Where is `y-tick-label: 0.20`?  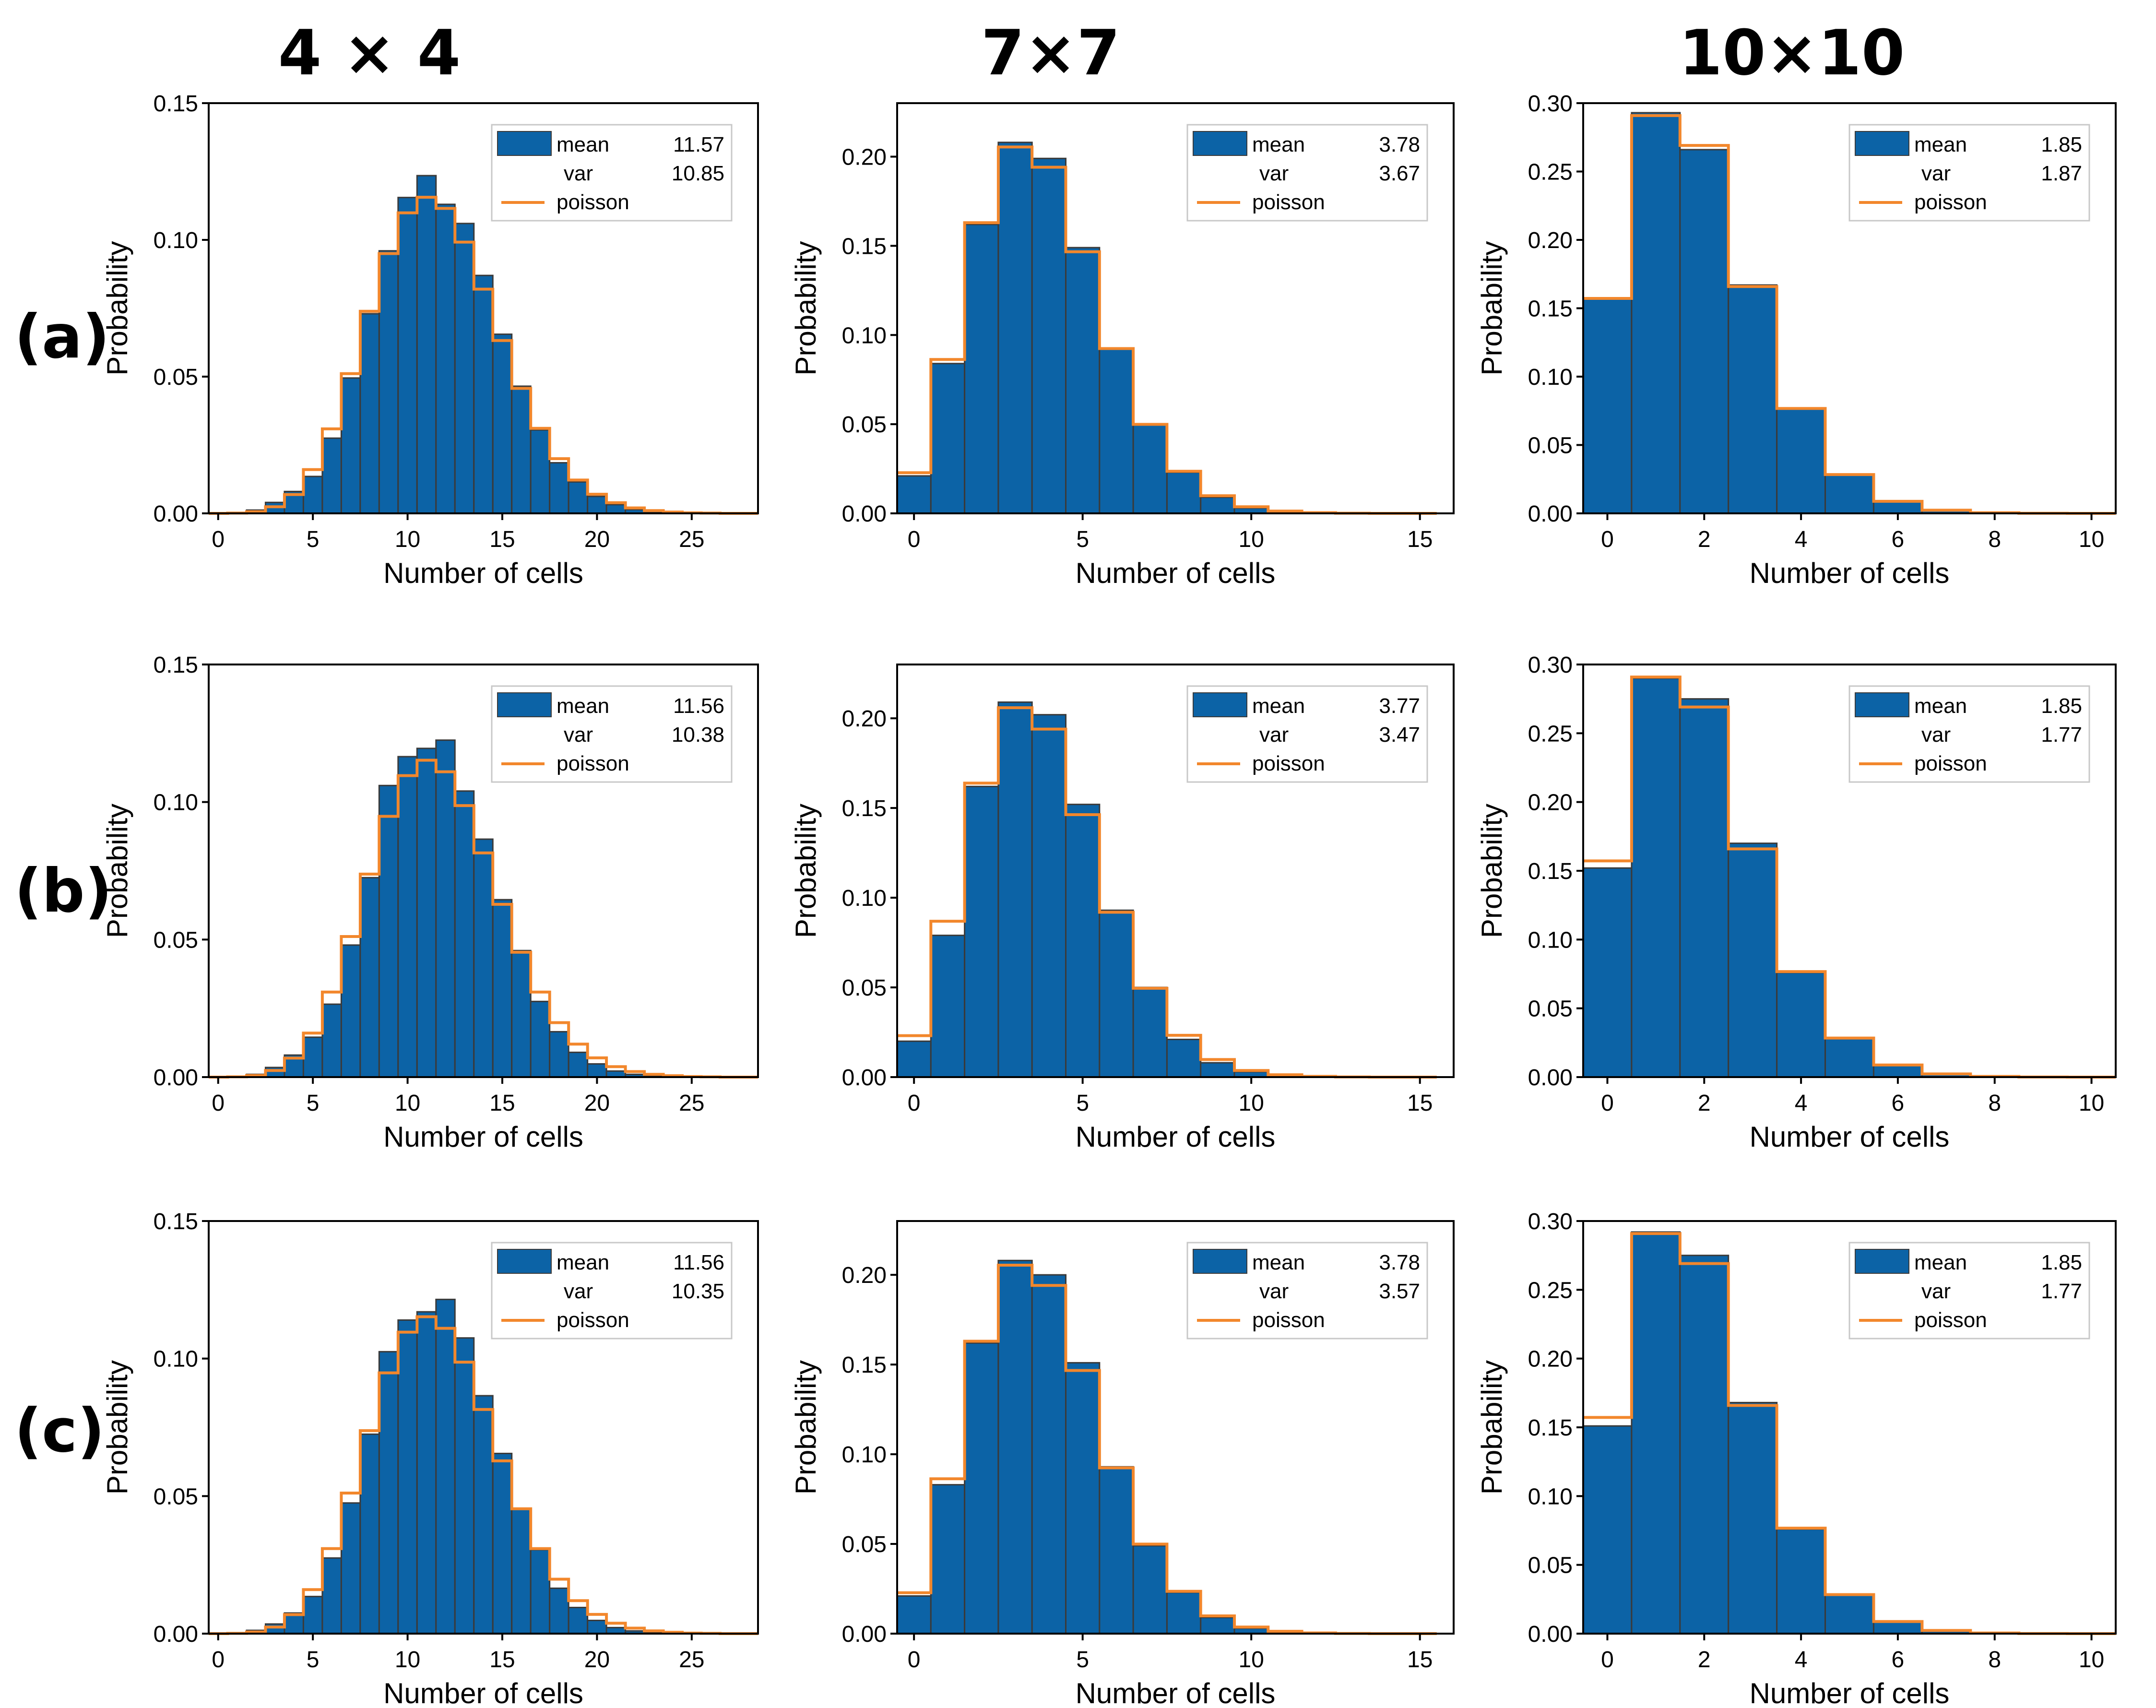
y-tick-label: 0.20 is located at coordinates (1550, 240).